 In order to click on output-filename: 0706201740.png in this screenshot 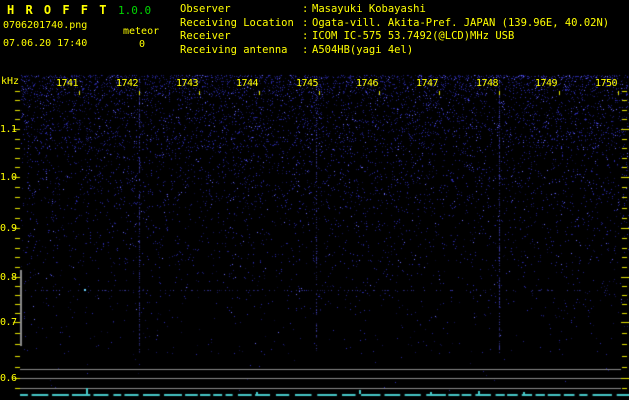, I will do `click(45, 25)`.